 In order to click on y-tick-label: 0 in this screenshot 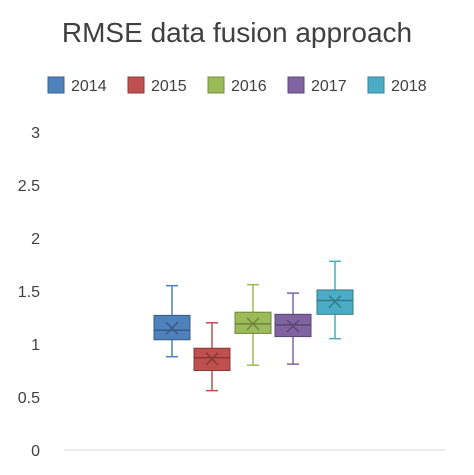, I will do `click(35, 451)`.